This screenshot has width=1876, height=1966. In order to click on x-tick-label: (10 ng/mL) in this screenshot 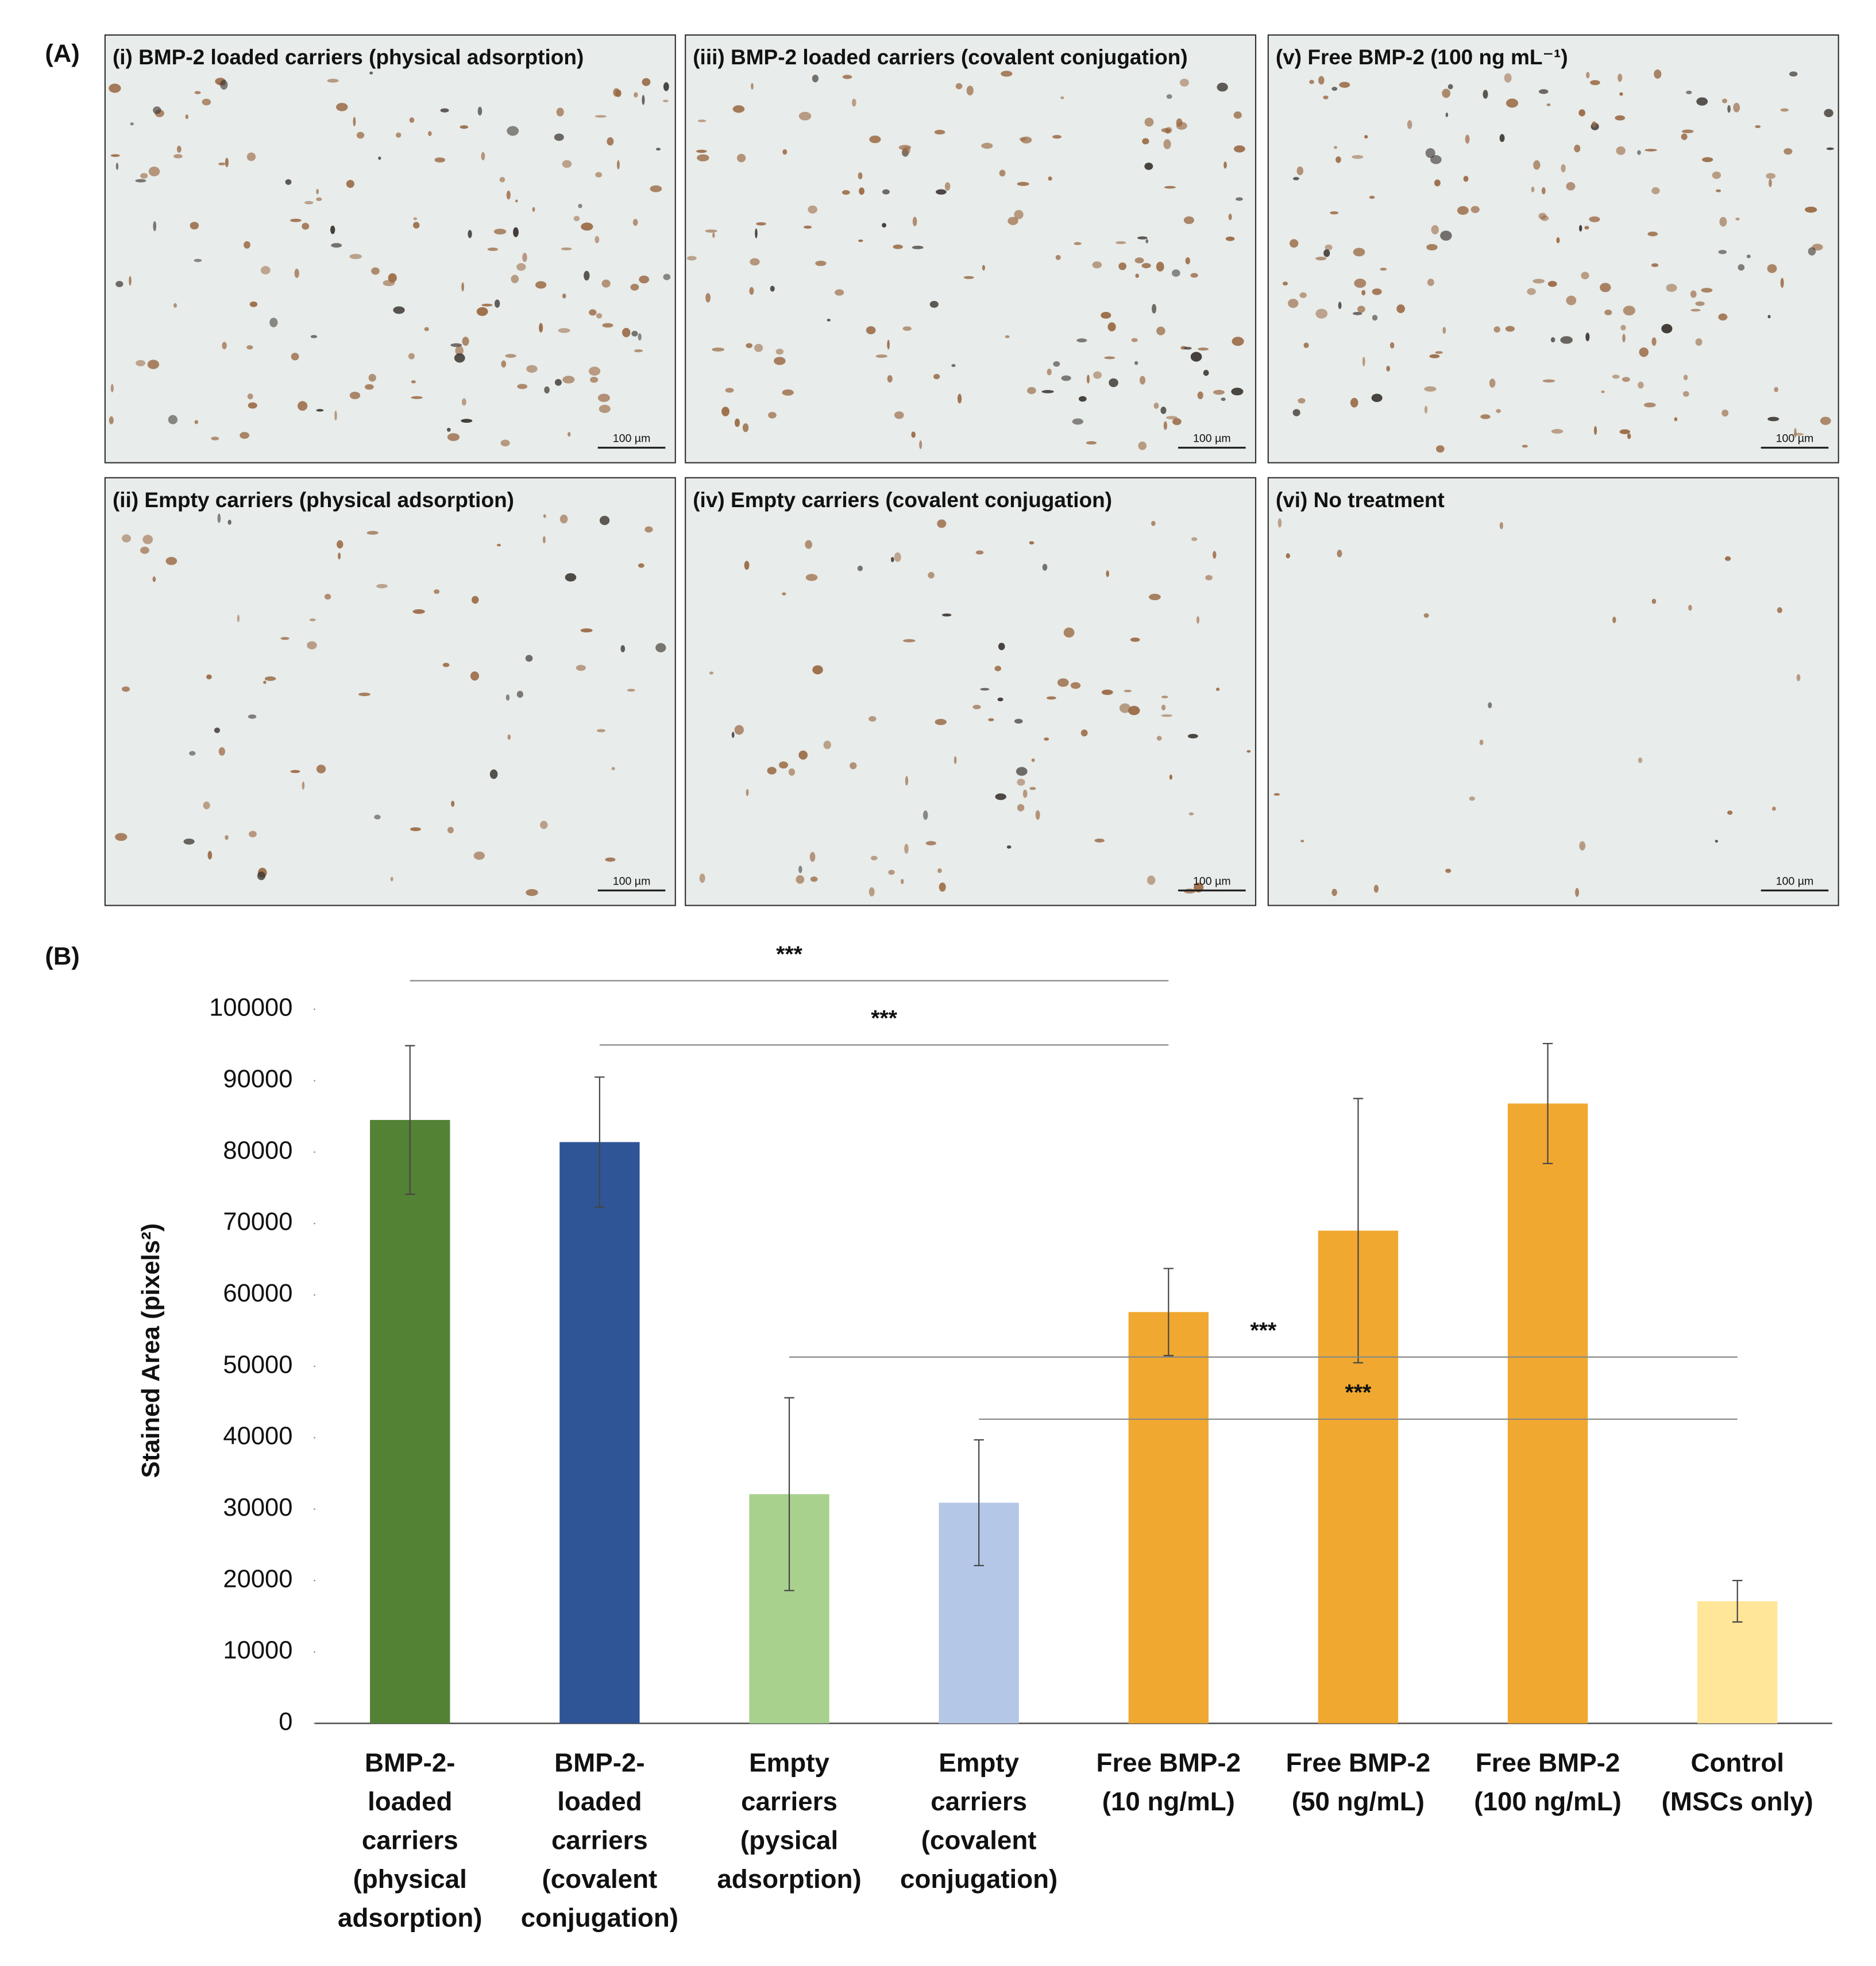, I will do `click(1168, 1801)`.